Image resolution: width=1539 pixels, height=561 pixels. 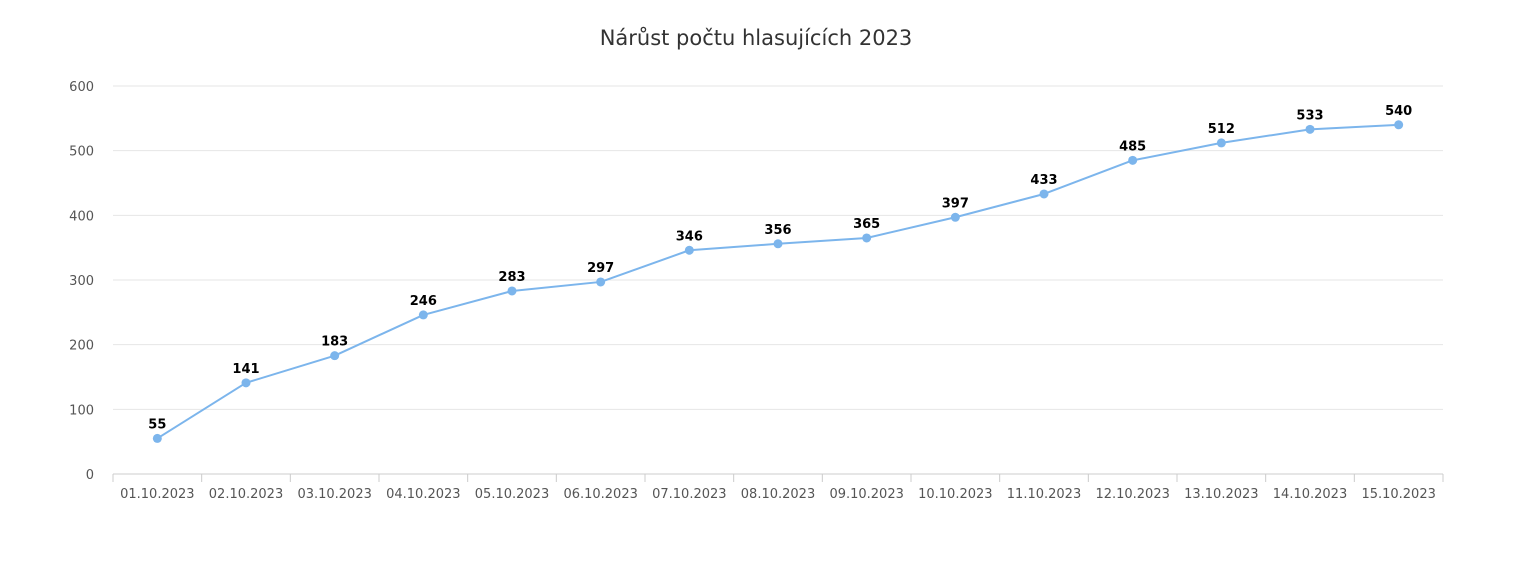 What do you see at coordinates (423, 301) in the screenshot?
I see `data-label: 246` at bounding box center [423, 301].